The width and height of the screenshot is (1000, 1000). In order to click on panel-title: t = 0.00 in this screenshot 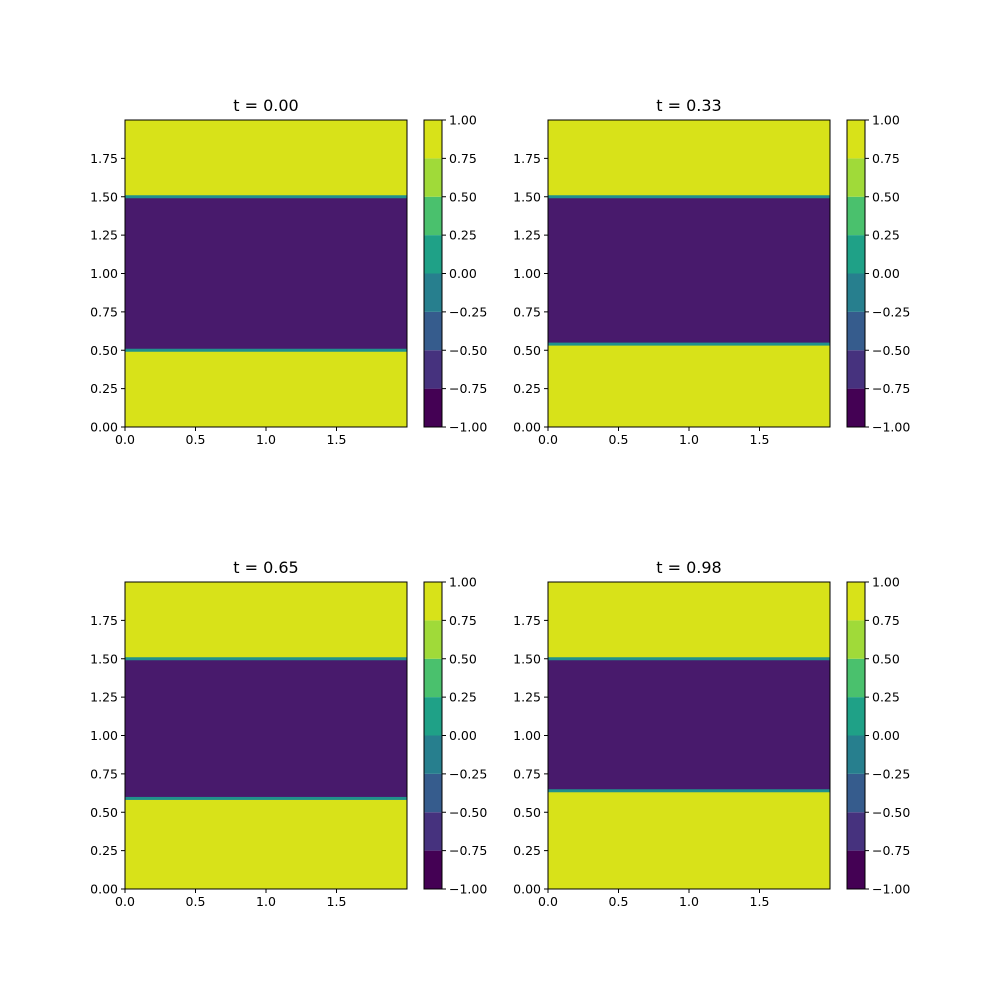, I will do `click(265, 105)`.